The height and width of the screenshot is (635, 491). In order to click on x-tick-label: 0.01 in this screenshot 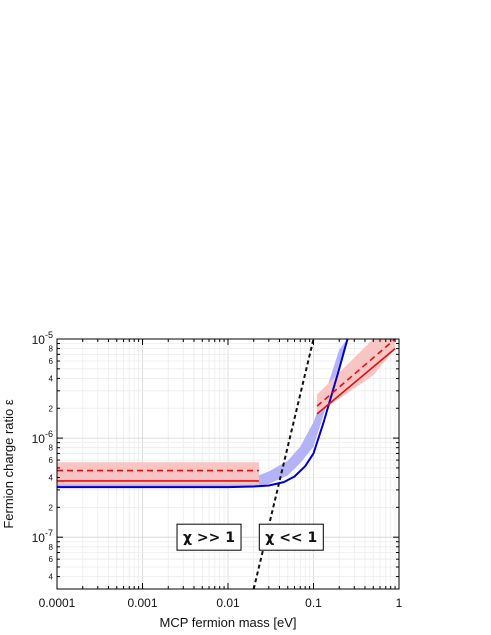, I will do `click(228, 603)`.